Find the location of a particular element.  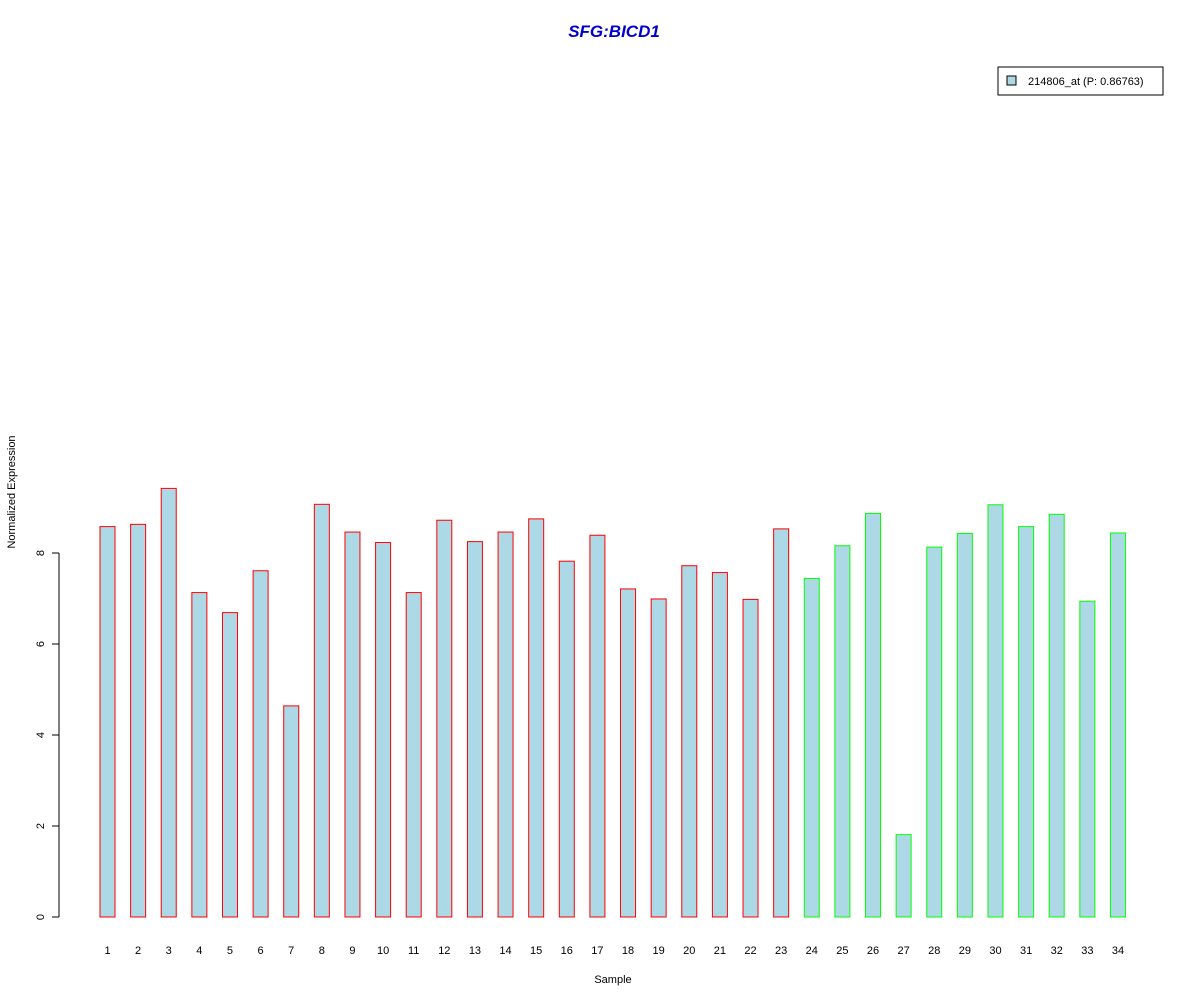

legend-entry-label: 214806_at (P: 0.86763) is located at coordinates (1086, 82).